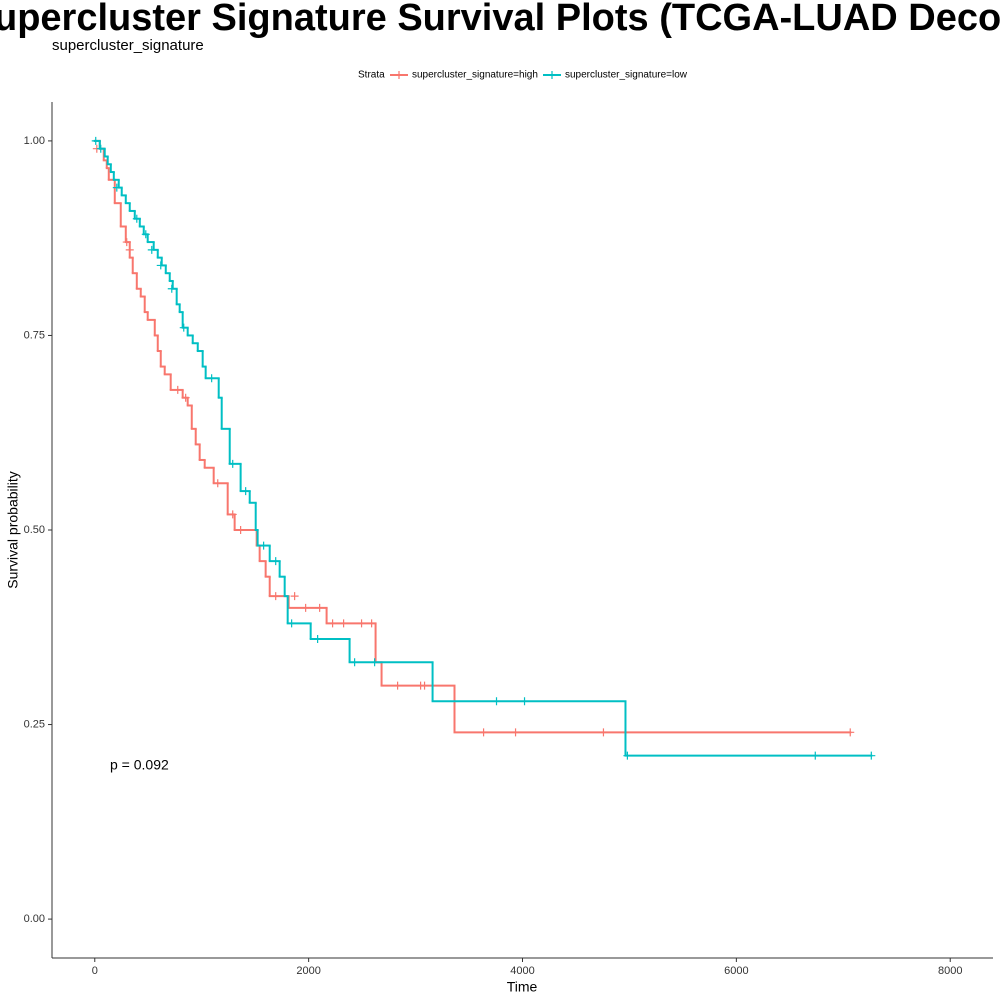  What do you see at coordinates (34, 141) in the screenshot?
I see `y-tick-label: 1.00` at bounding box center [34, 141].